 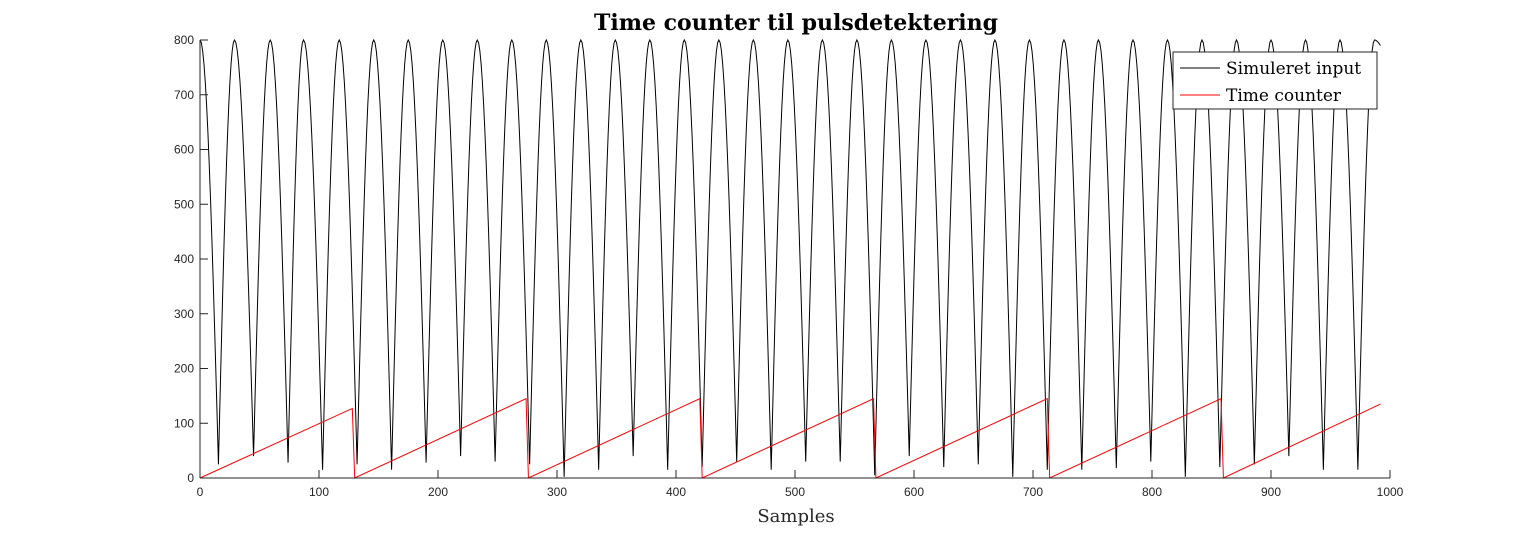 I want to click on x-tick-label: 1000, so click(x=1390, y=492).